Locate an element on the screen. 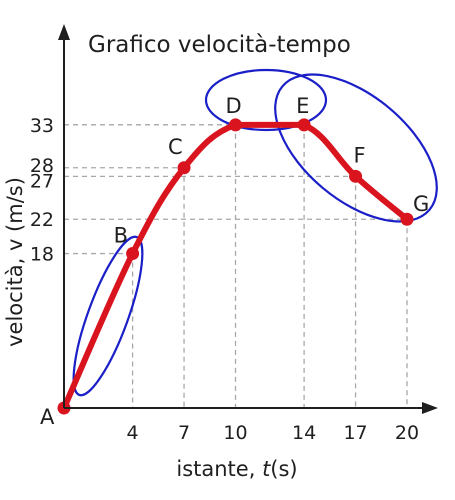 Image resolution: width=455 pixels, height=500 pixels. data-point-E is located at coordinates (304, 125).